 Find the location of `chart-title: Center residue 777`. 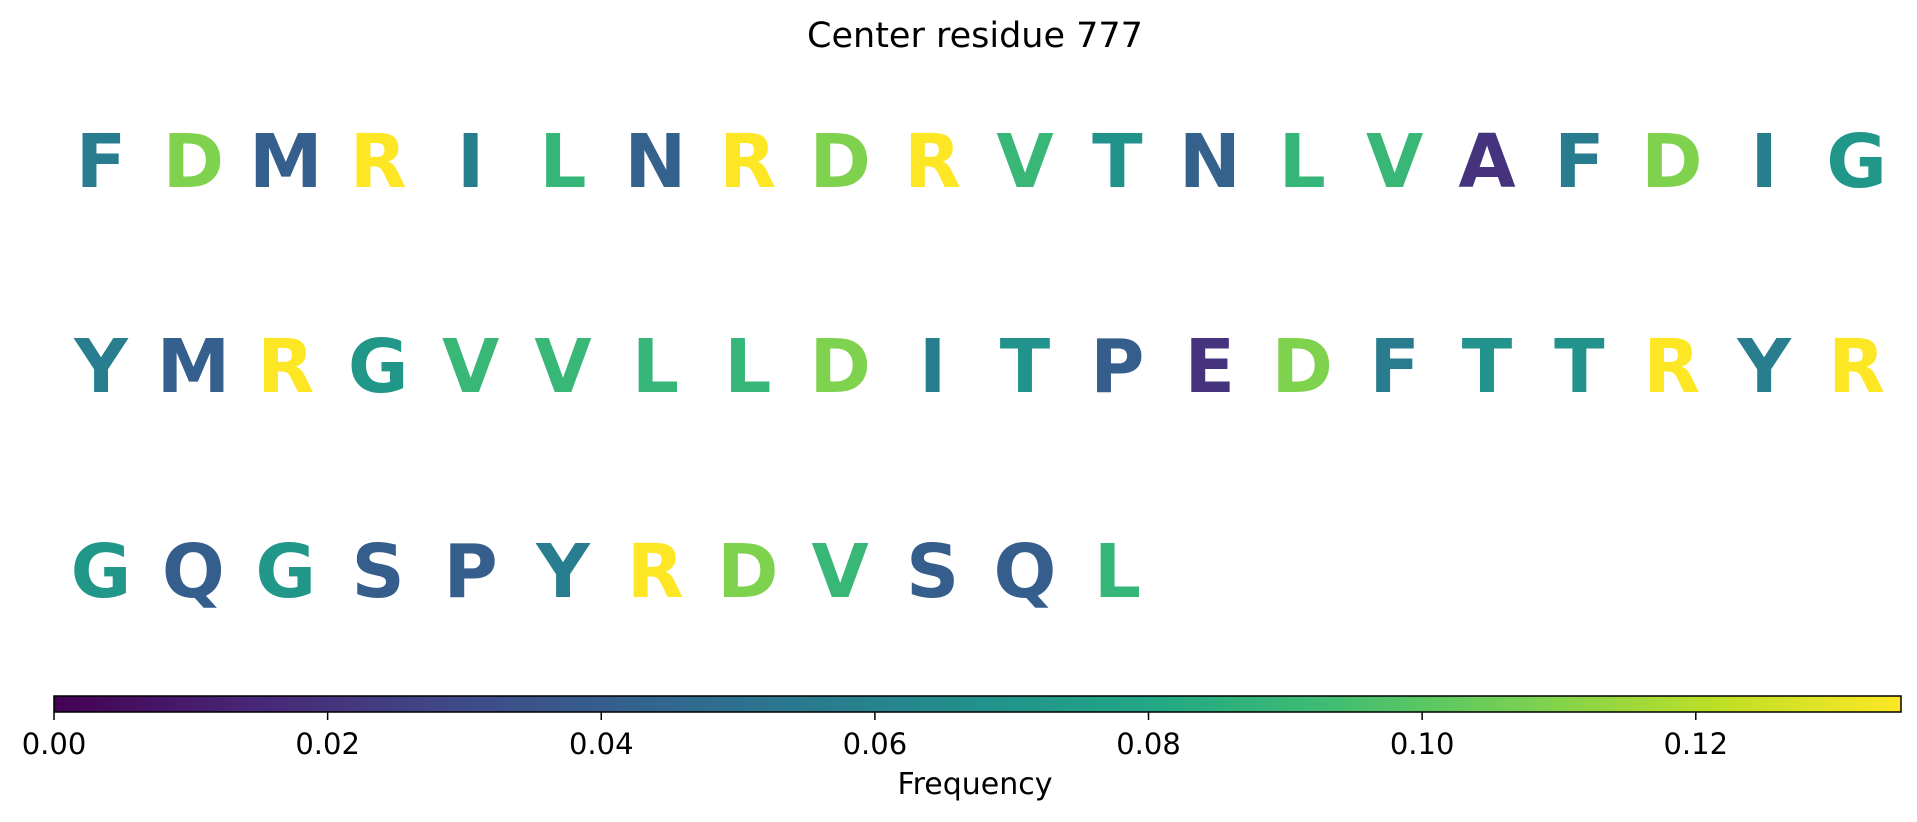

chart-title: Center residue 777 is located at coordinates (975, 36).